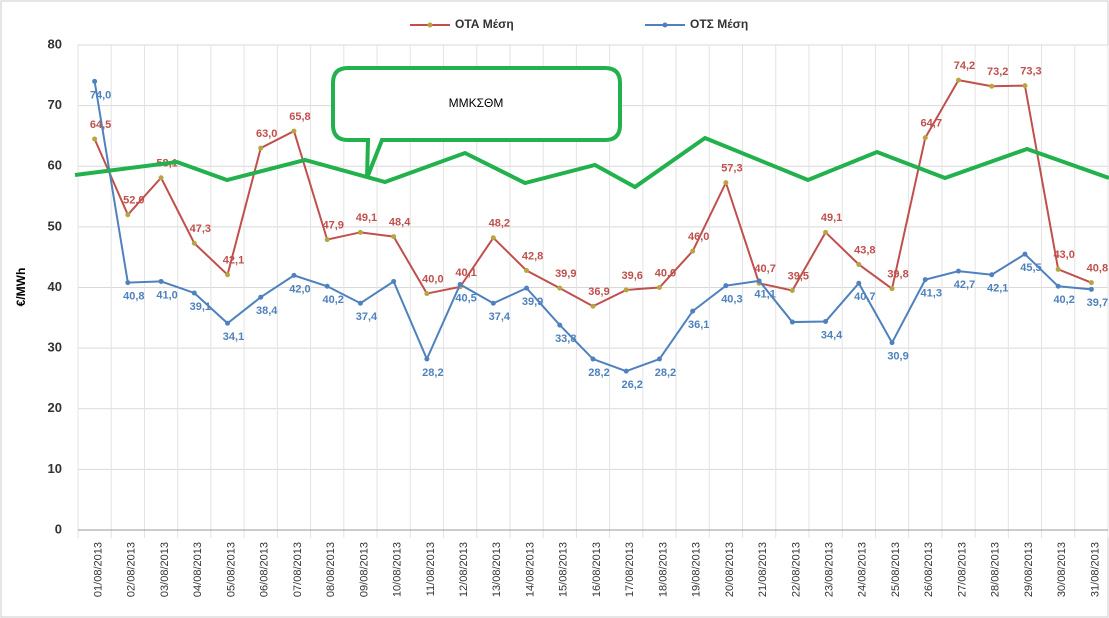 The image size is (1109, 618). I want to click on x-tick-label: 11/08/2013, so click(431, 569).